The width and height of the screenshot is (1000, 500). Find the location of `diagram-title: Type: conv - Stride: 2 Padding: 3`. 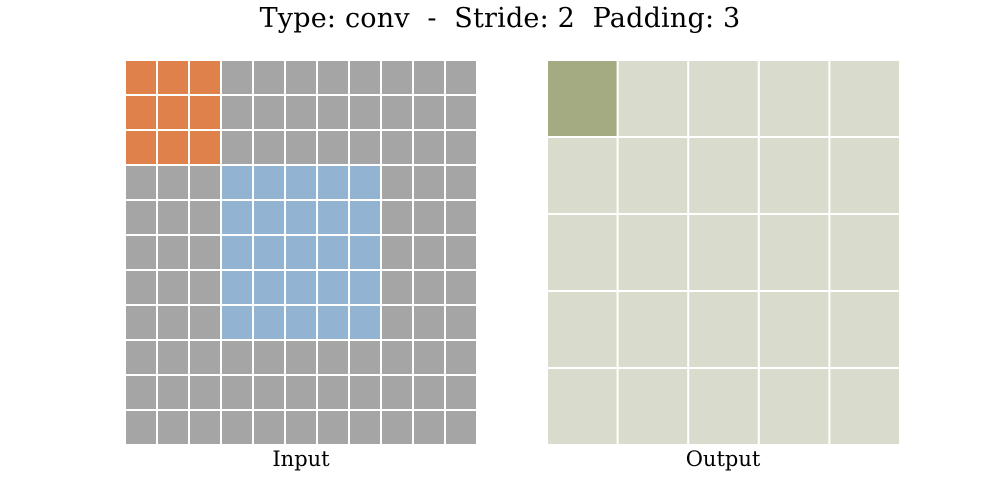

diagram-title: Type: conv - Stride: 2 Padding: 3 is located at coordinates (500, 18).